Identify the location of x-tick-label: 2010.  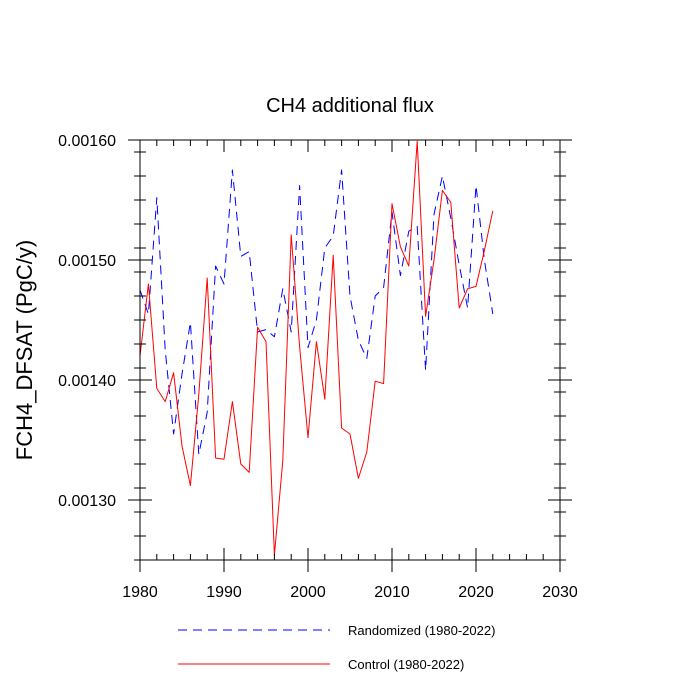
(392, 592).